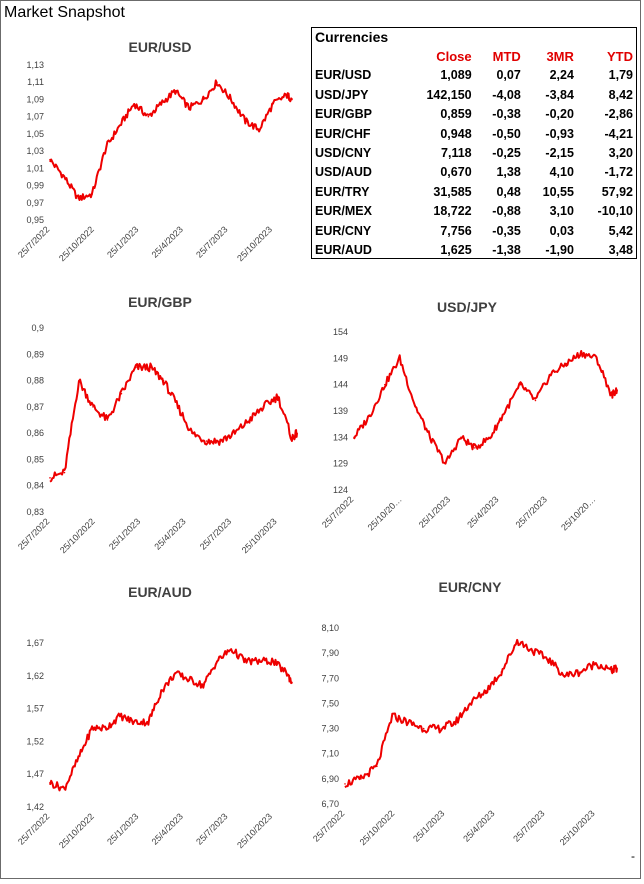 This screenshot has width=644, height=884. What do you see at coordinates (35, 774) in the screenshot?
I see `y-tick-label: 1,47` at bounding box center [35, 774].